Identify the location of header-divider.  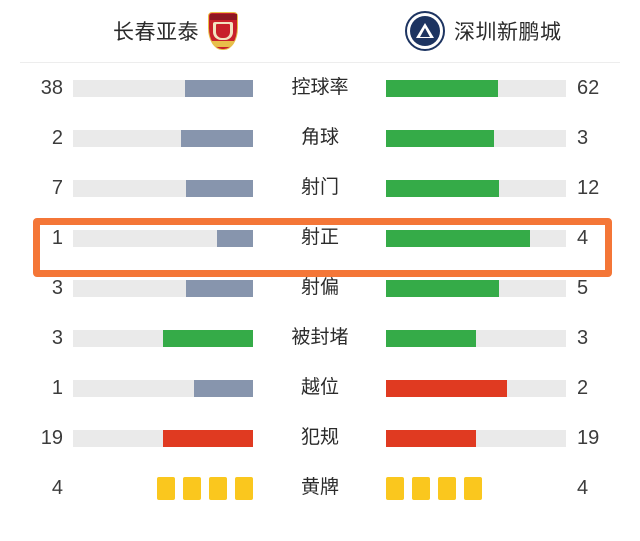
(320, 62).